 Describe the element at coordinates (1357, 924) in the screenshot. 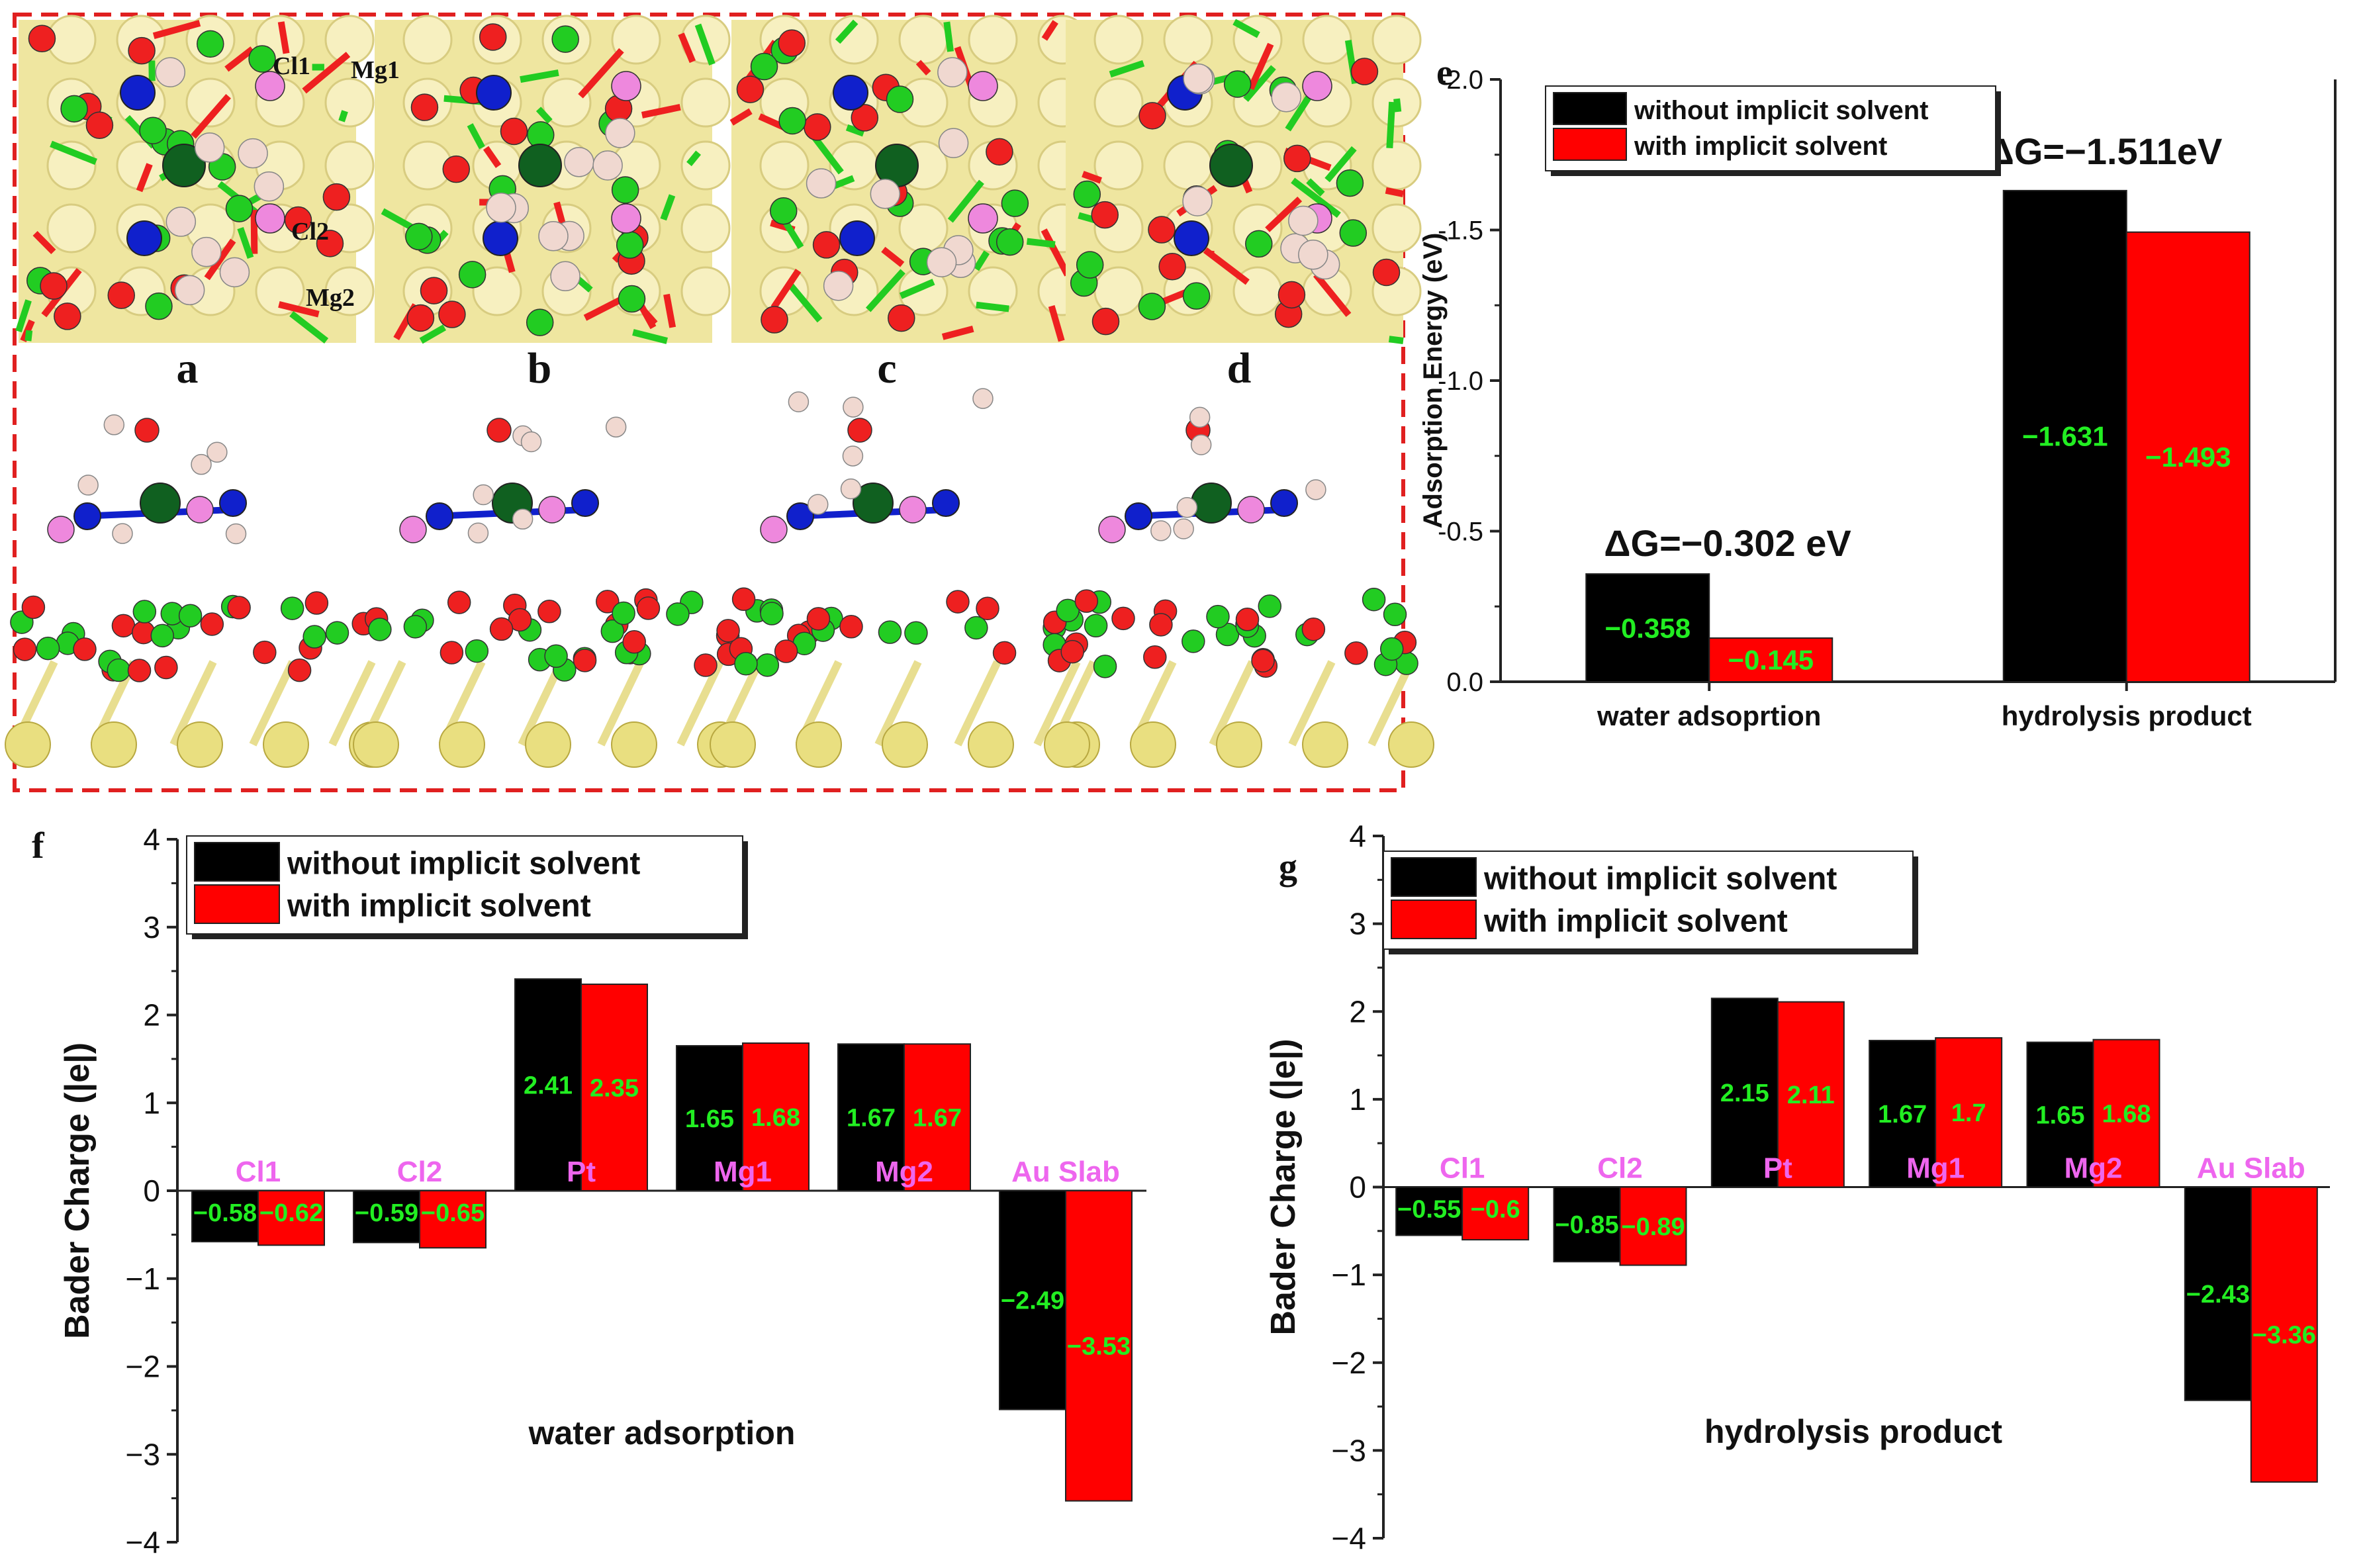

I see `y-tick-label: 3` at that location.